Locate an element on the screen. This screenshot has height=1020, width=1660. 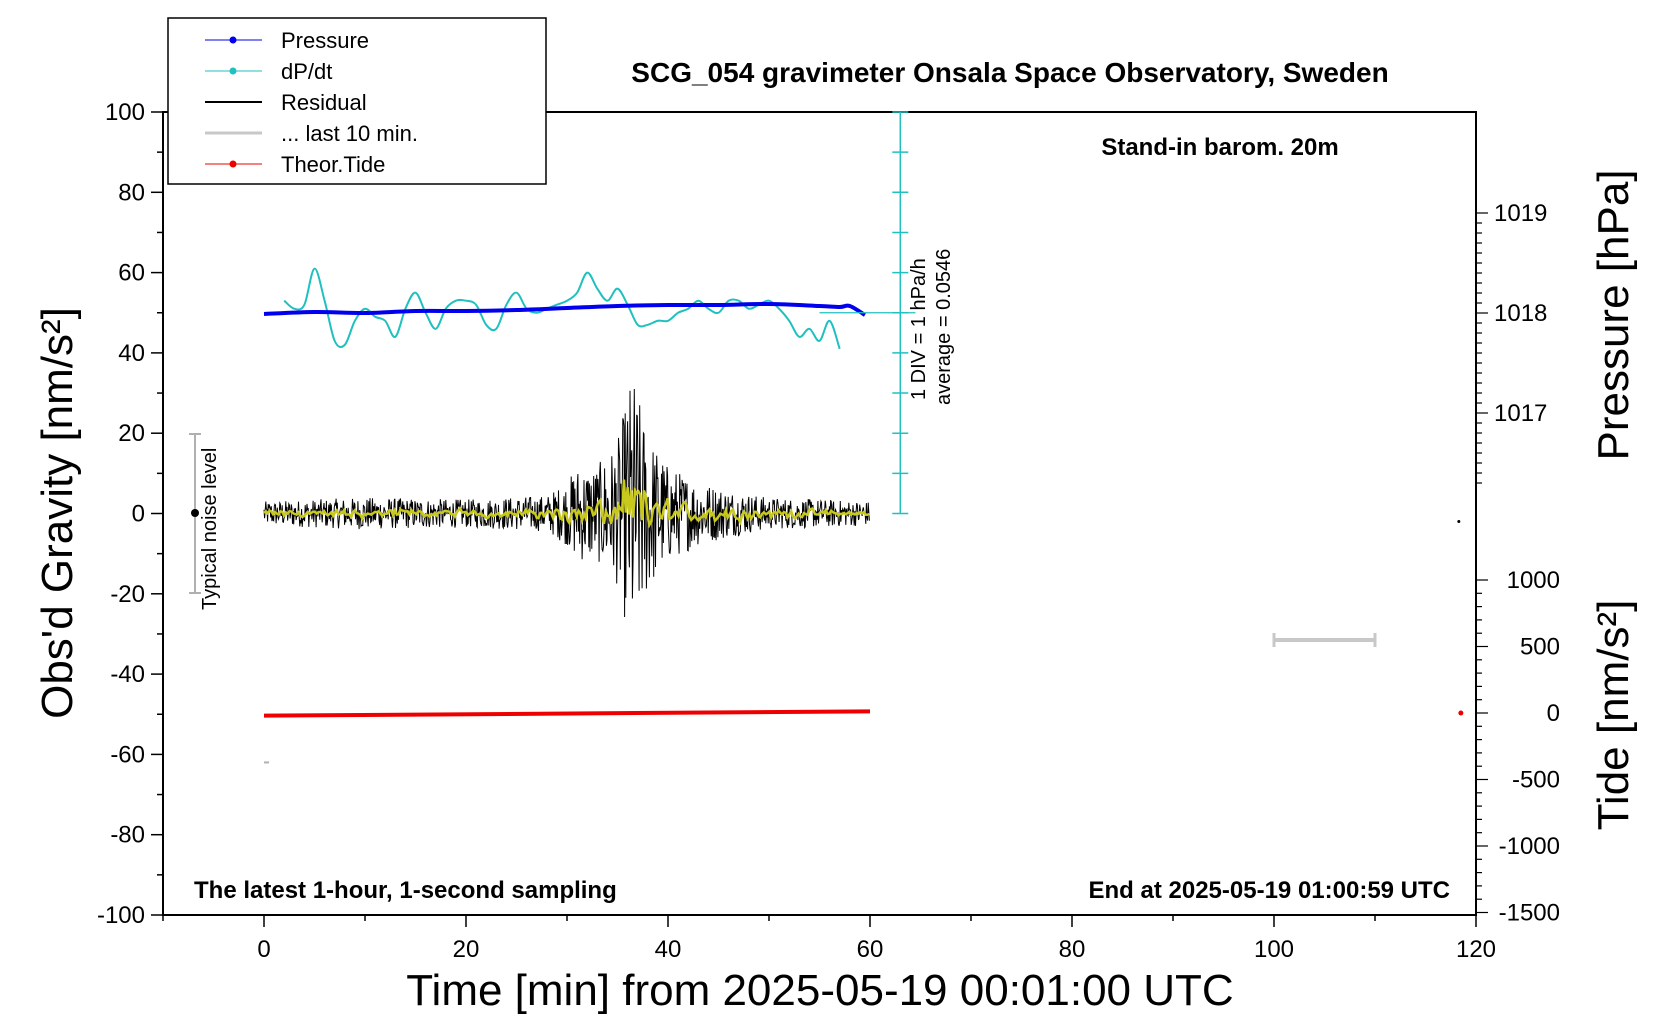
svg-text: ... last 10 min. is located at coordinates (349, 133).